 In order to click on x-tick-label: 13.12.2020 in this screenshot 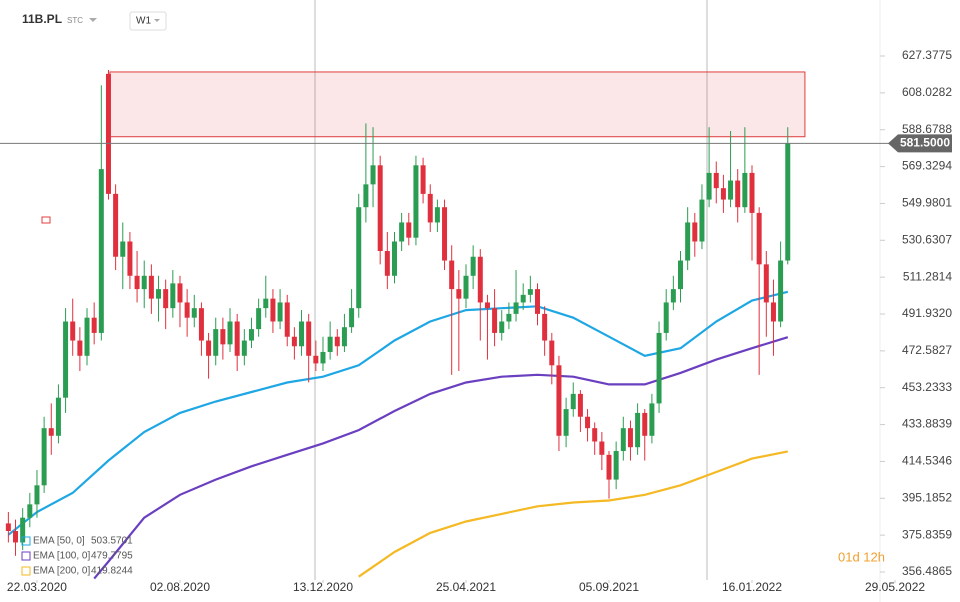, I will do `click(323, 587)`.